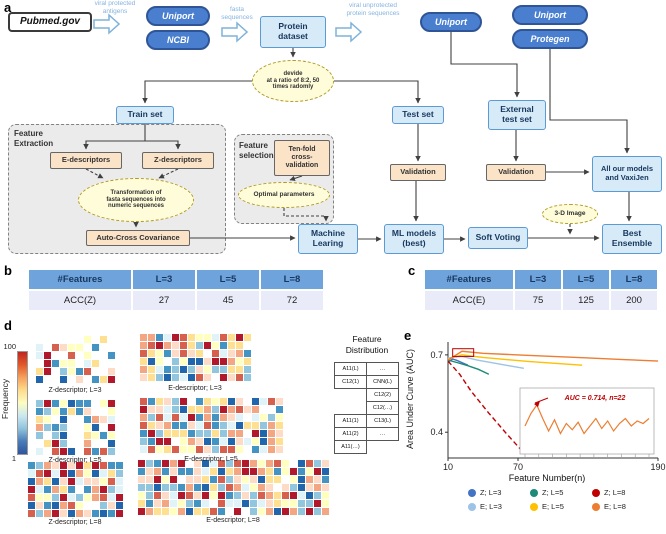  I want to click on node-validation-test: Validation, so click(418, 172).